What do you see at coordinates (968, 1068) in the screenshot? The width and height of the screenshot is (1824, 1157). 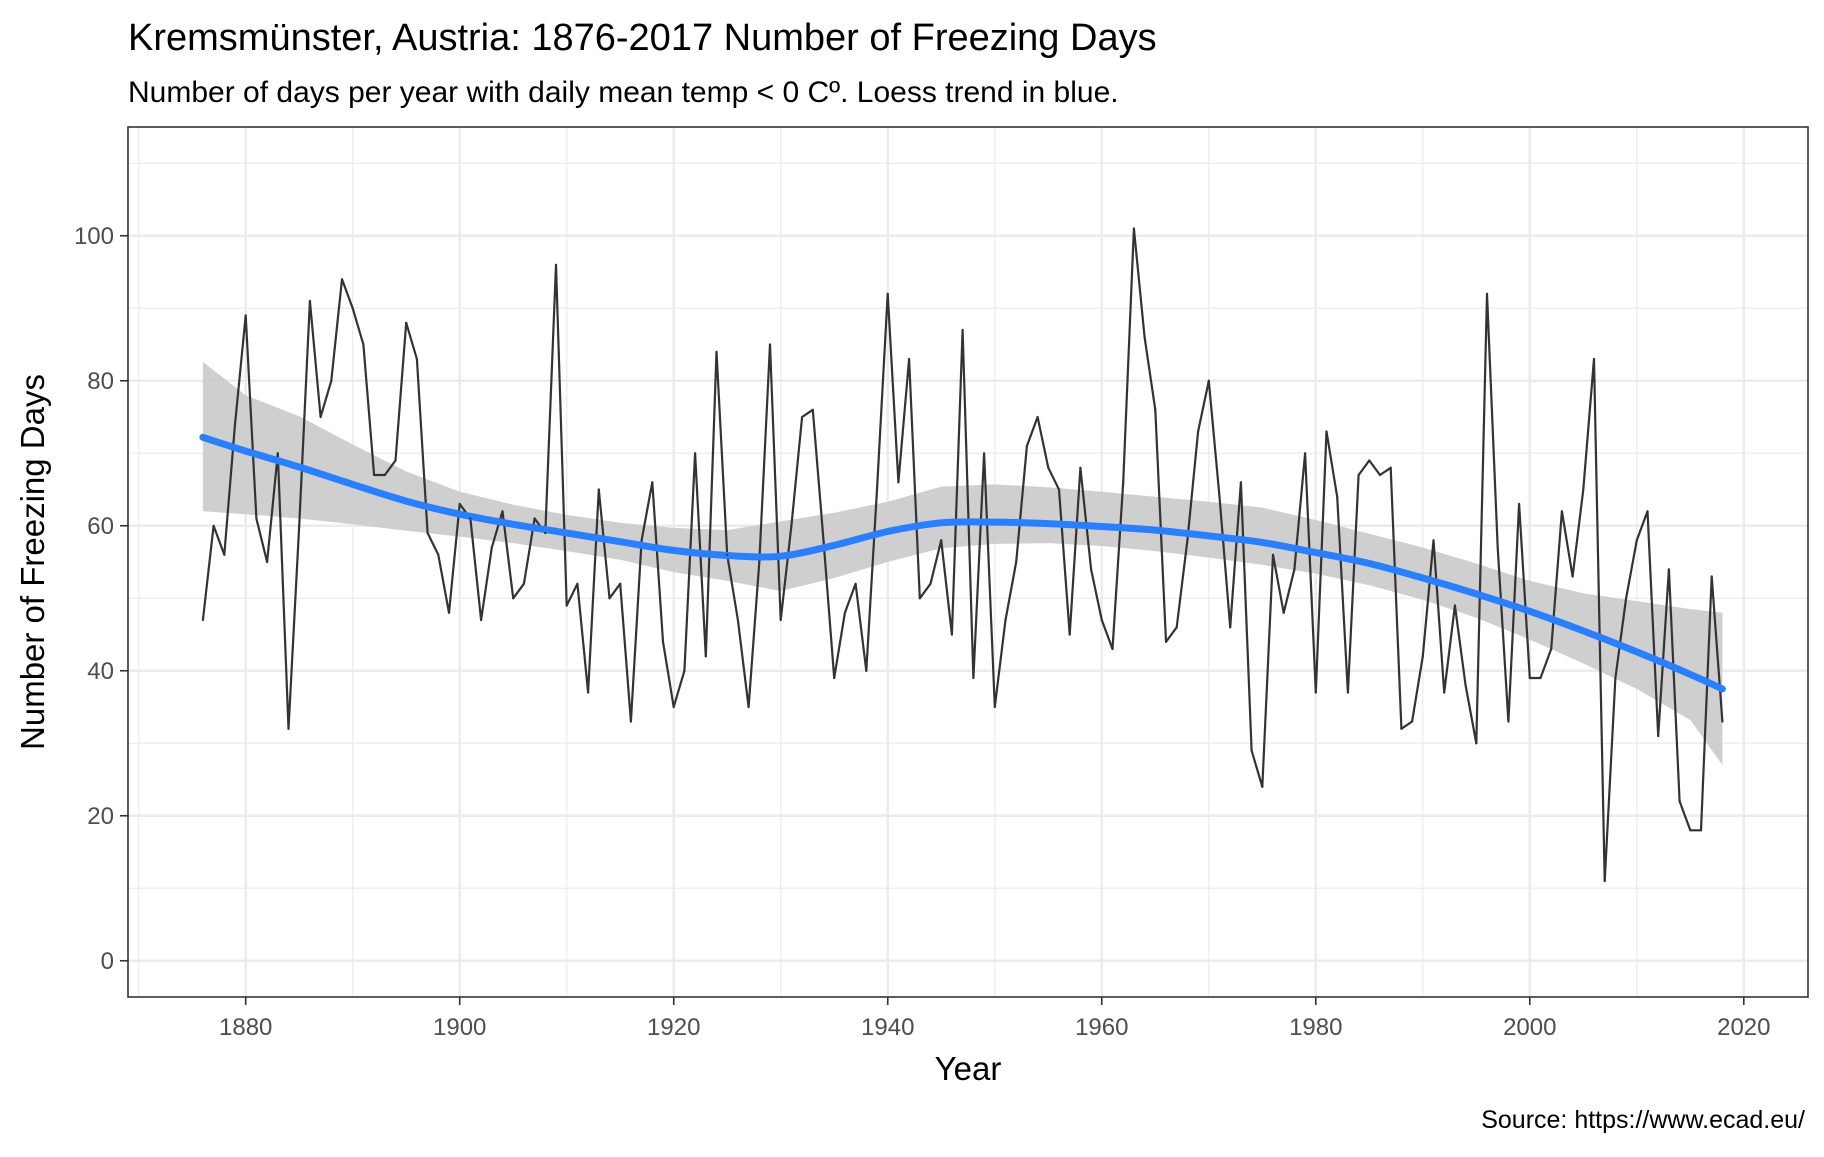 I see `x-axis-title: Year` at bounding box center [968, 1068].